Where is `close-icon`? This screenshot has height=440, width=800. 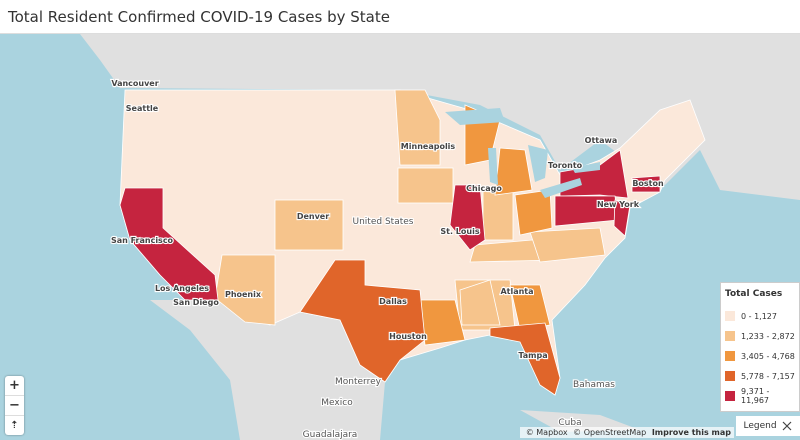 close-icon is located at coordinates (786, 426).